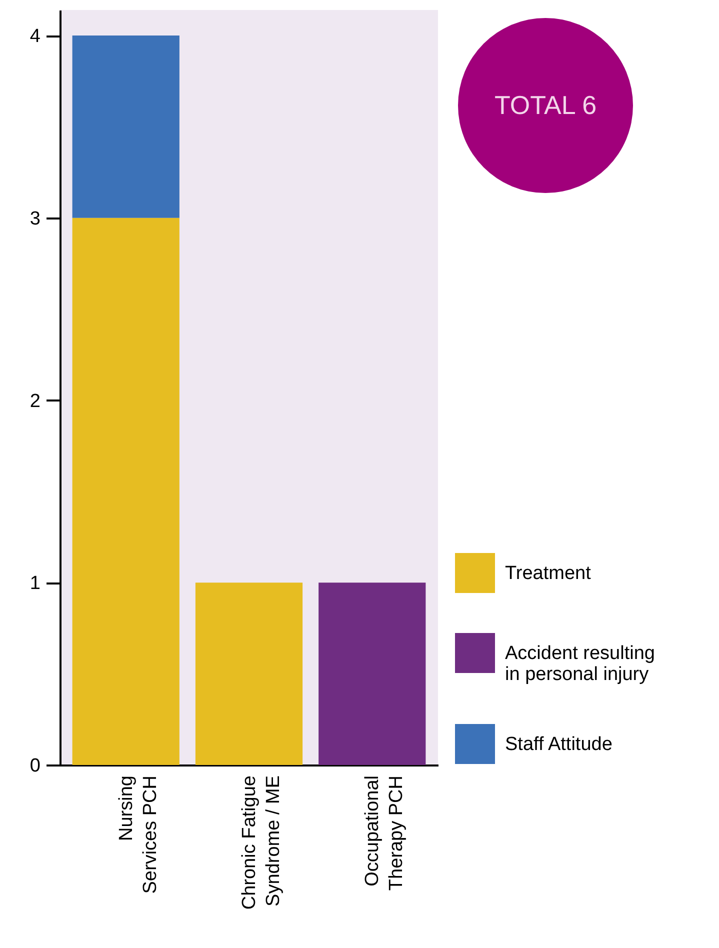 The height and width of the screenshot is (948, 719). What do you see at coordinates (35, 219) in the screenshot?
I see `y-tick-label: 3` at bounding box center [35, 219].